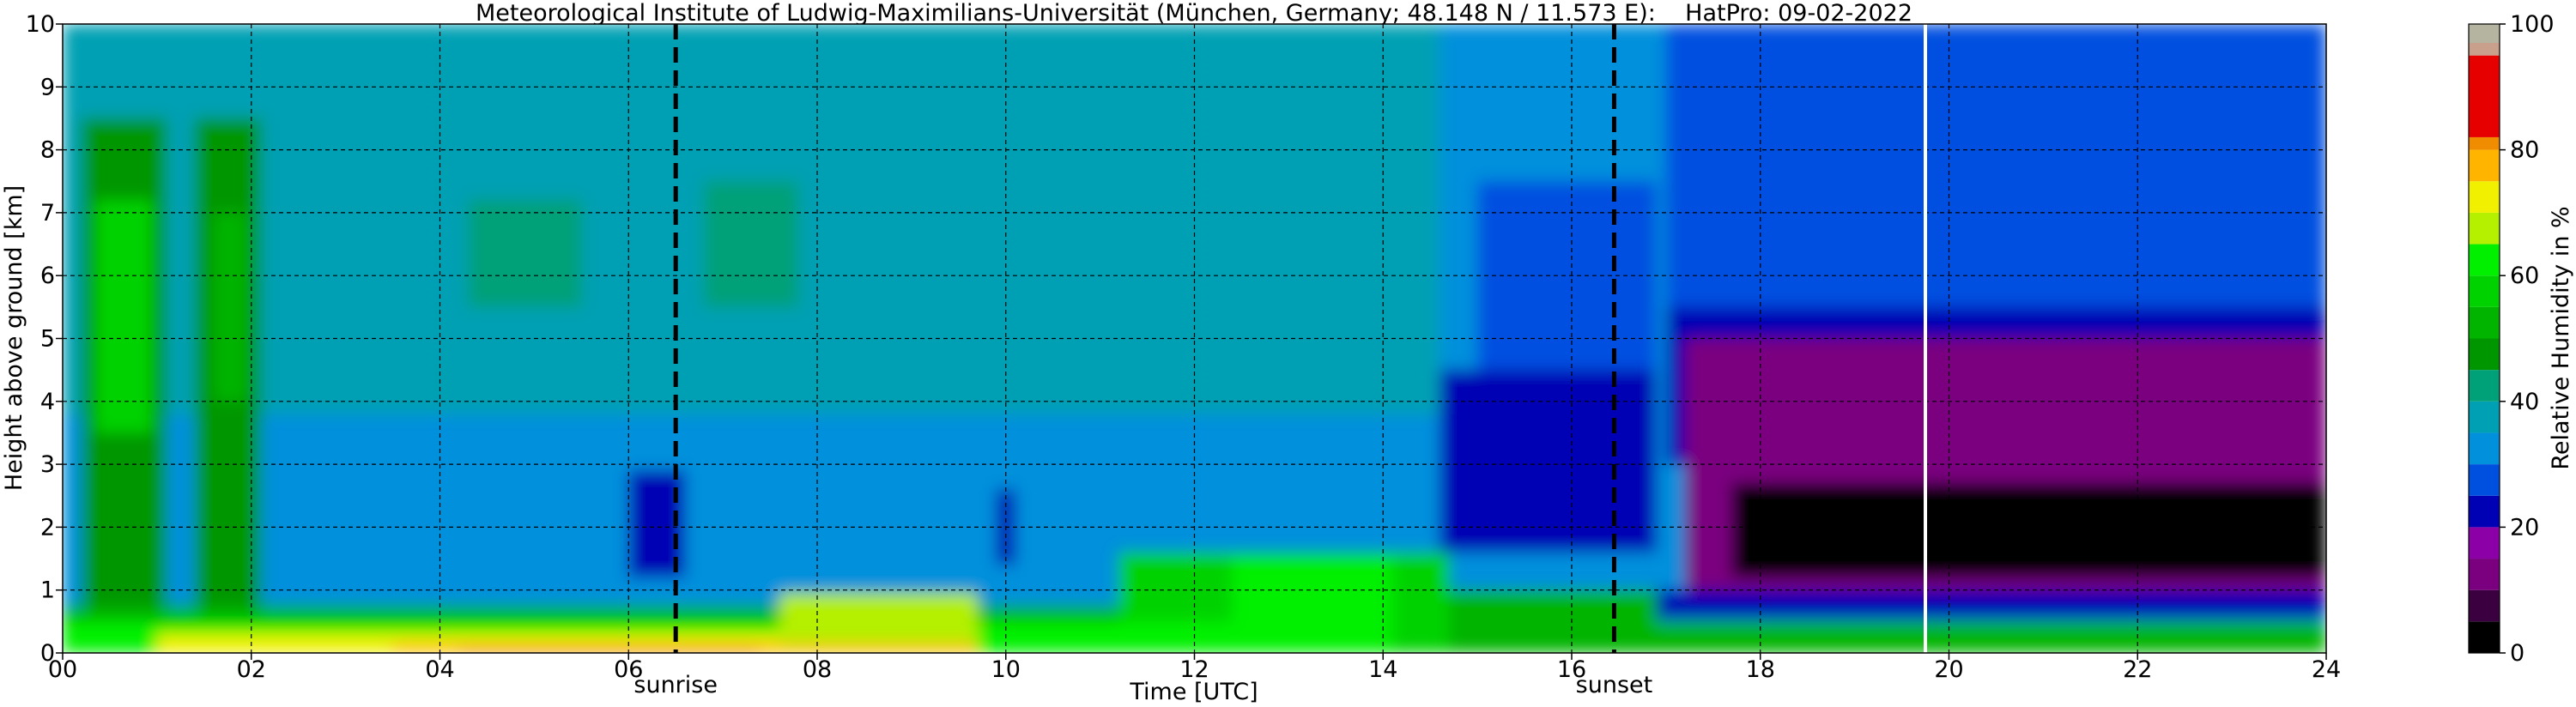 Image resolution: width=2576 pixels, height=707 pixels. Describe the element at coordinates (1193, 692) in the screenshot. I see `x-axis-label: Time [UTC]` at that location.